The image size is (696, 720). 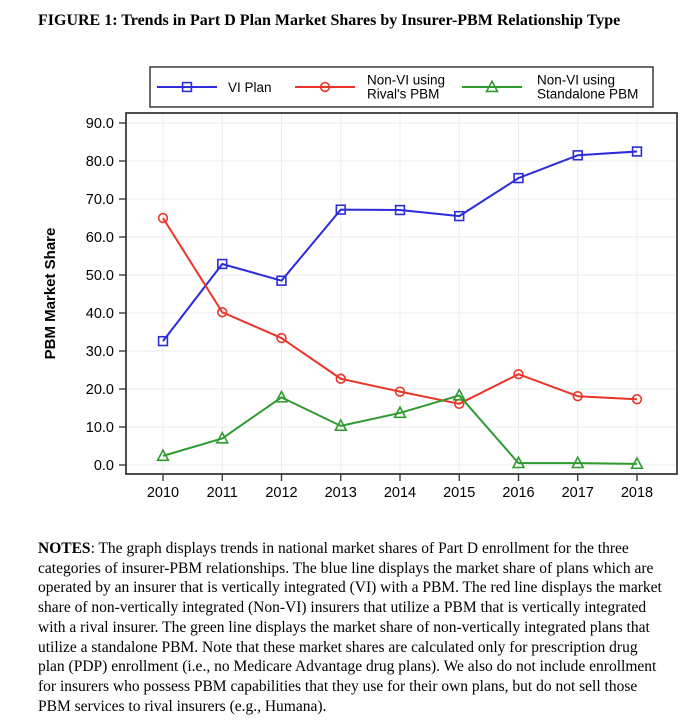 I want to click on x-tick-label: 2017, so click(x=578, y=493).